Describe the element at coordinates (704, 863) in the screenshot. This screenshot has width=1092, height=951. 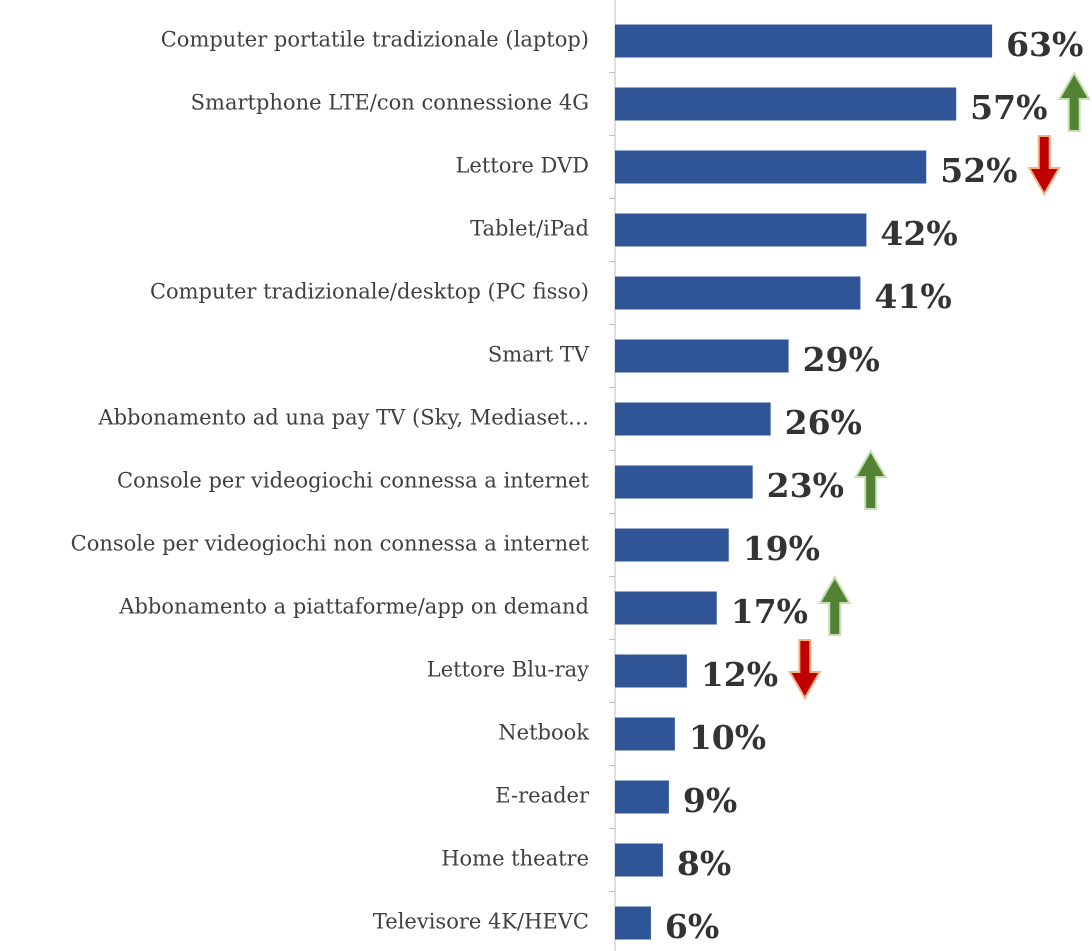
I see `value-label: 8%` at that location.